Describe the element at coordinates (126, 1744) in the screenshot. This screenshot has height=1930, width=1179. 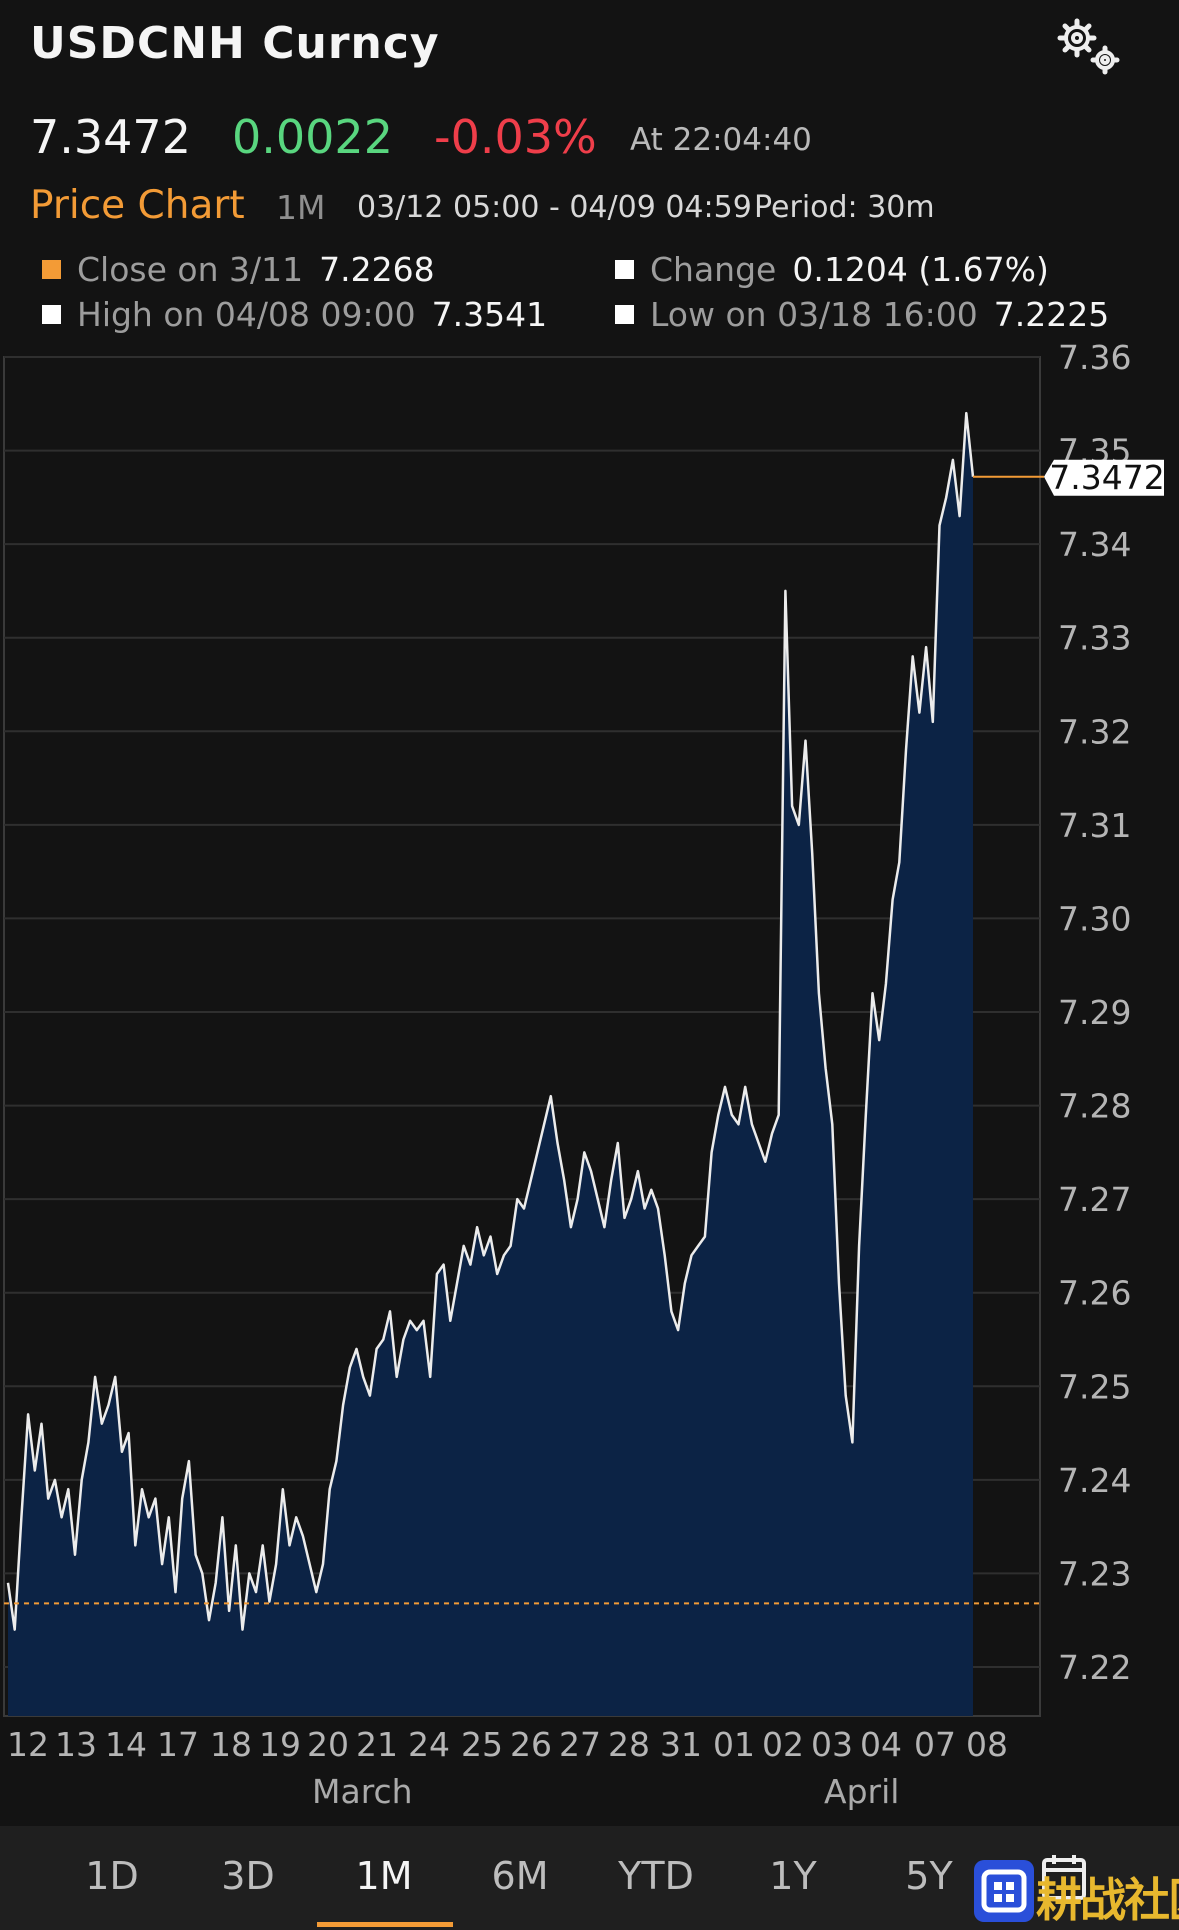
I see `x-tick-label: 14` at that location.